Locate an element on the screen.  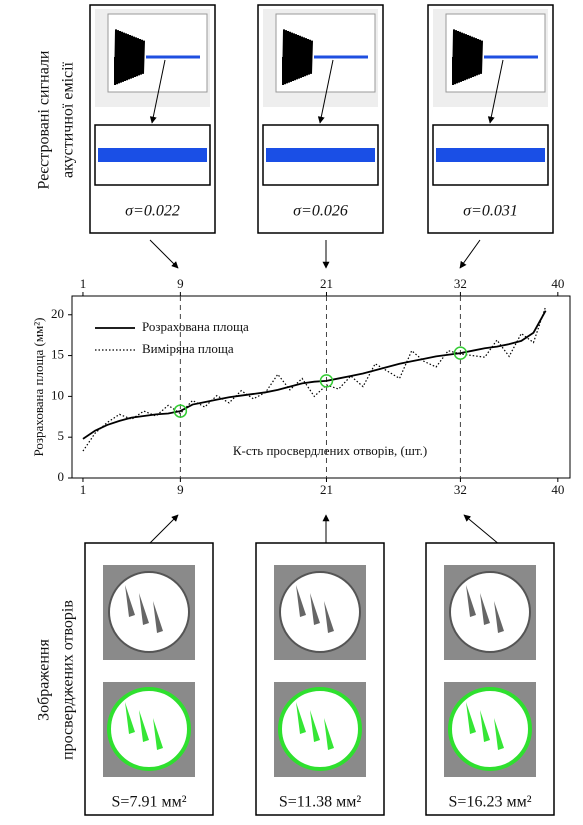
x-tick-label: 9 is located at coordinates (180, 489).